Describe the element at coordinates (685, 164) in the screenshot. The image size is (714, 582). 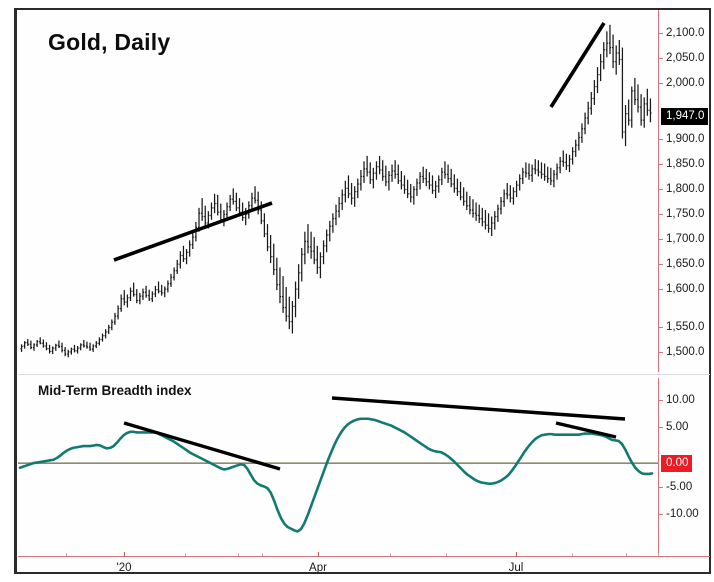
I see `price-axis-tick-label: 1,850.0` at that location.